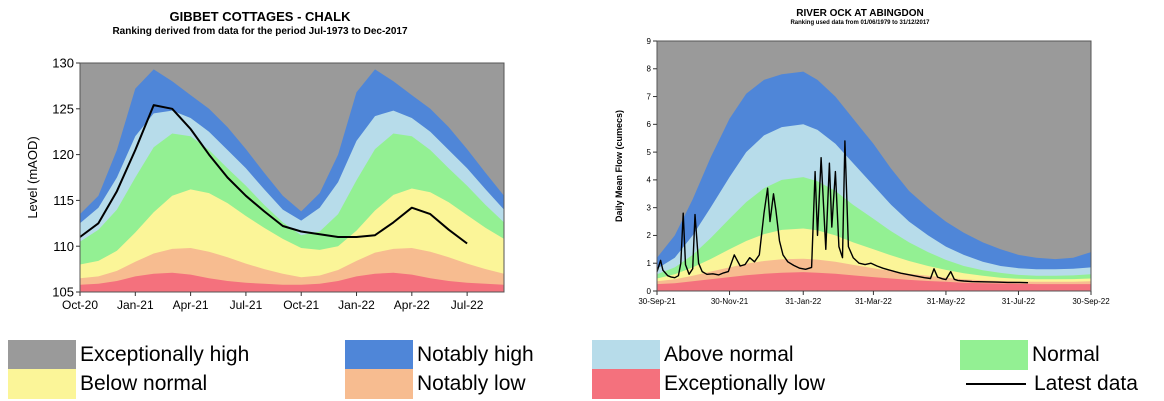 The width and height of the screenshot is (1164, 401). I want to click on x-tick-label: Oct-20, so click(80, 305).